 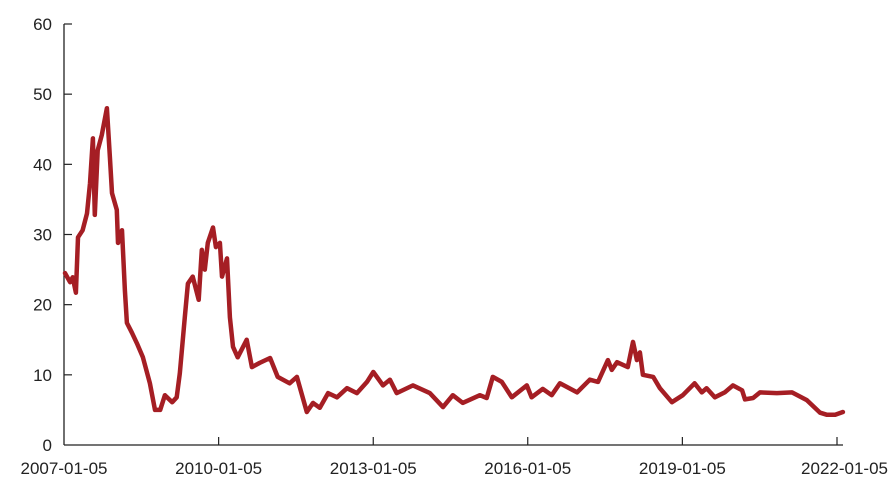 I want to click on y-tick-label: 30, so click(x=42, y=235).